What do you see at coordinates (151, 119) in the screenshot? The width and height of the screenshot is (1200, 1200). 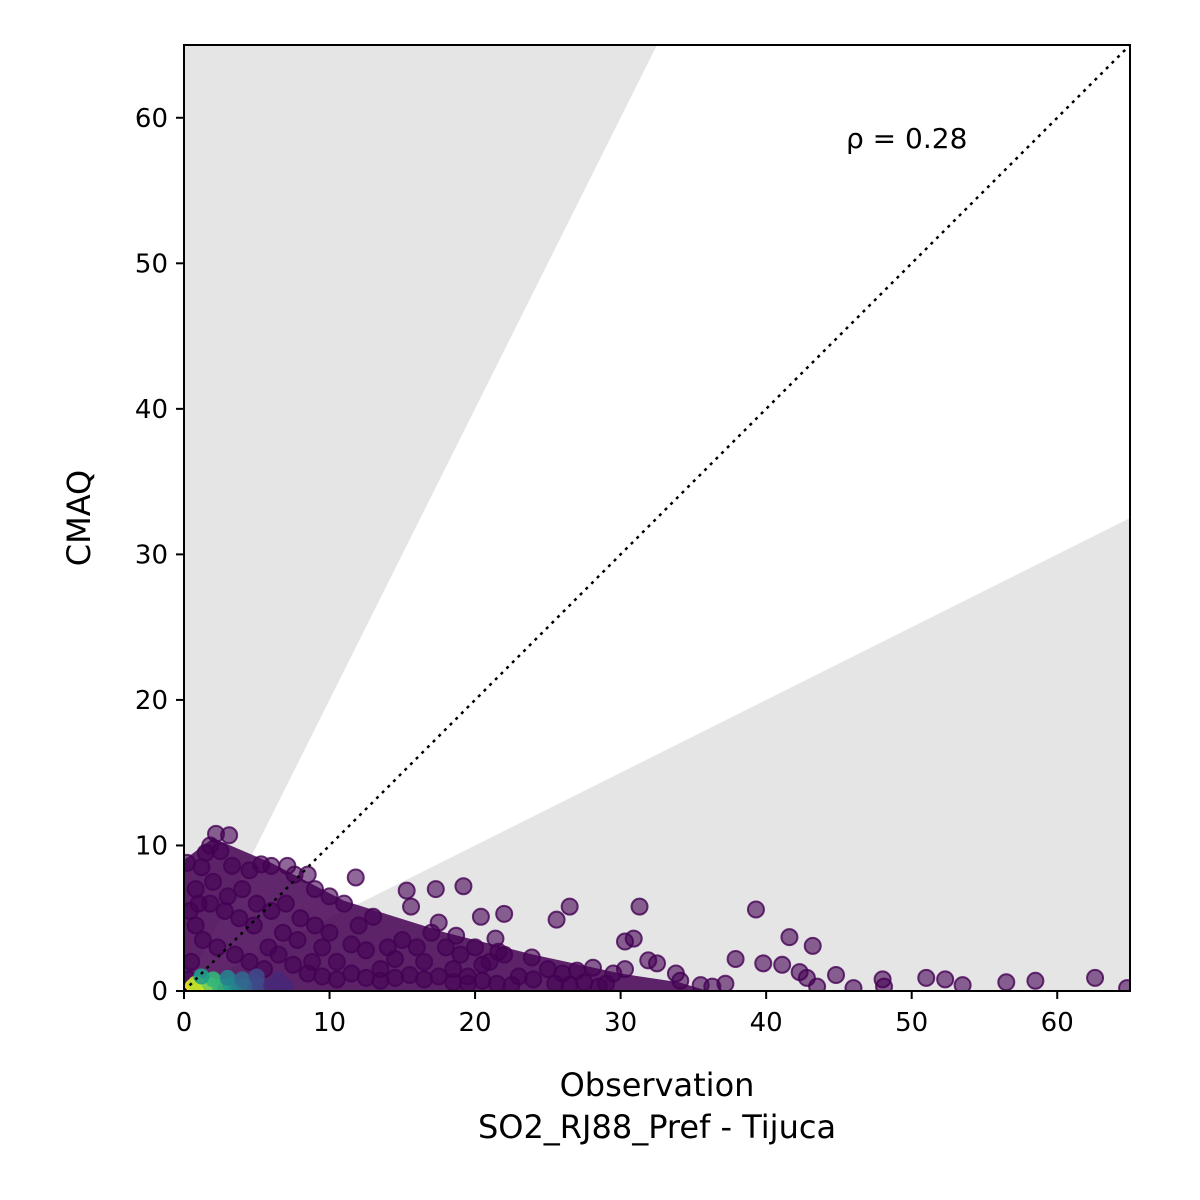 I see `y-tick-label: 60` at bounding box center [151, 119].